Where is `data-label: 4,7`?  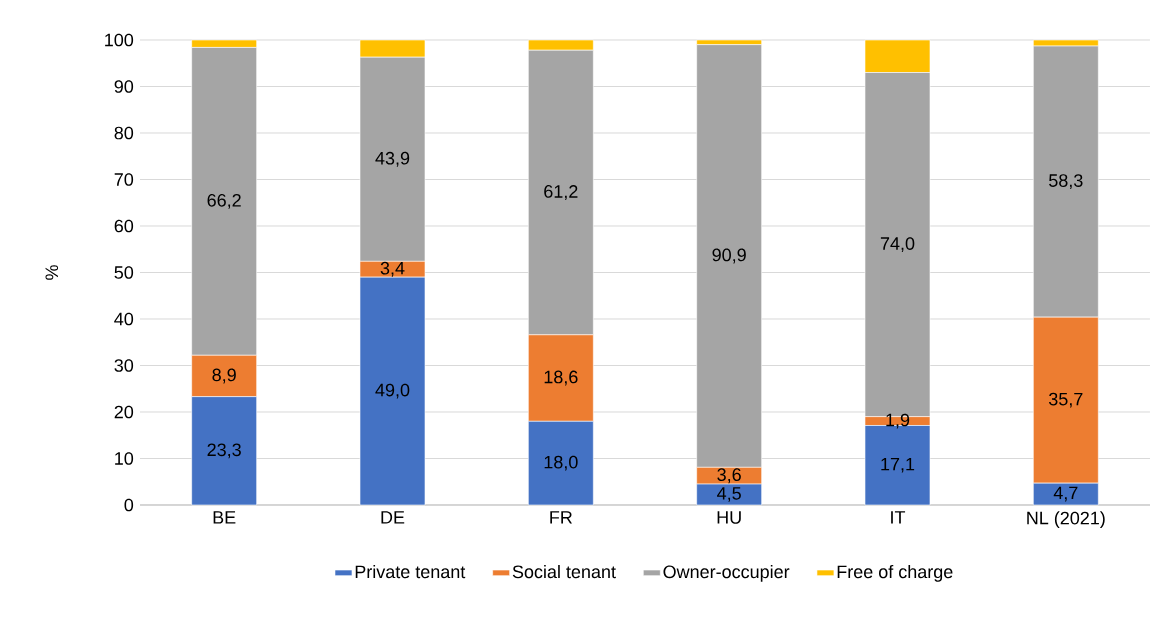 data-label: 4,7 is located at coordinates (1065, 494).